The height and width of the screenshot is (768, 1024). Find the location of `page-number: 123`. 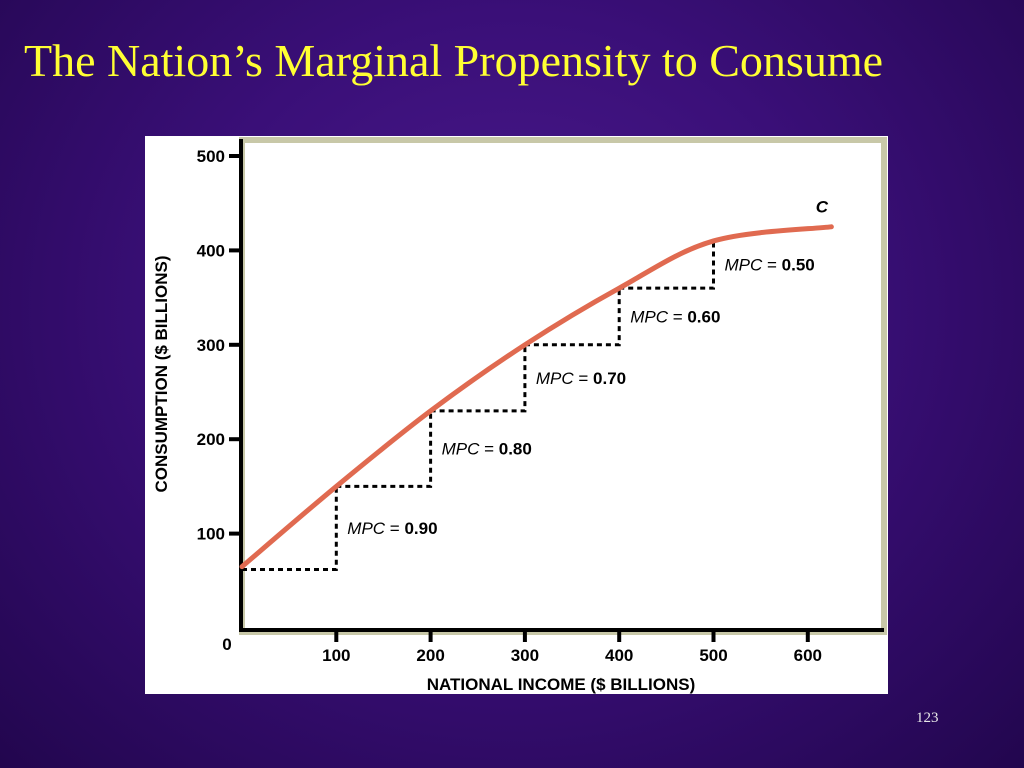

page-number: 123 is located at coordinates (927, 718).